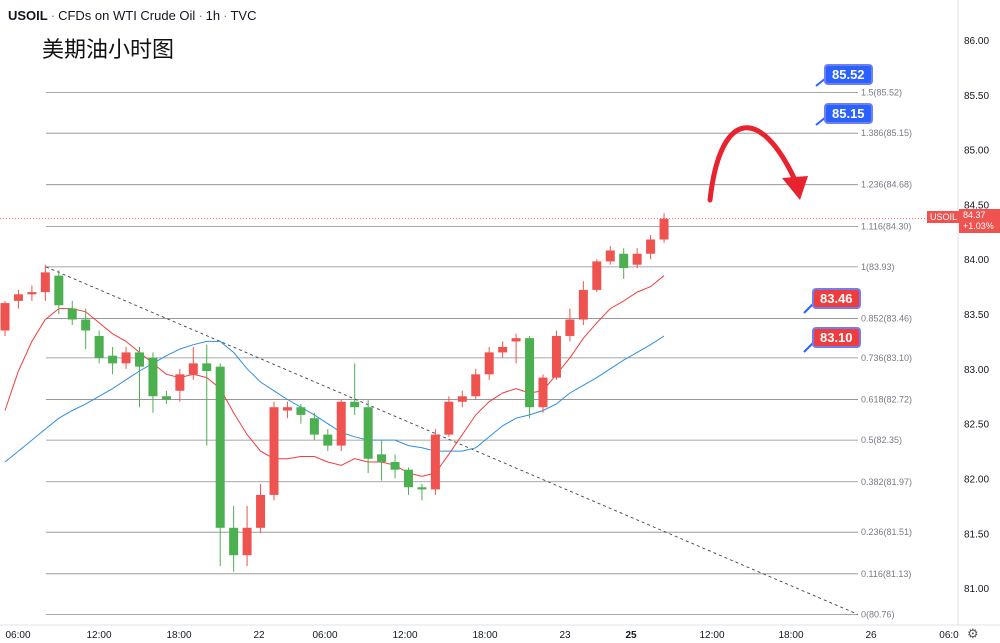 The width and height of the screenshot is (1000, 643). I want to click on target-price-tag-2: 85.15, so click(848, 113).